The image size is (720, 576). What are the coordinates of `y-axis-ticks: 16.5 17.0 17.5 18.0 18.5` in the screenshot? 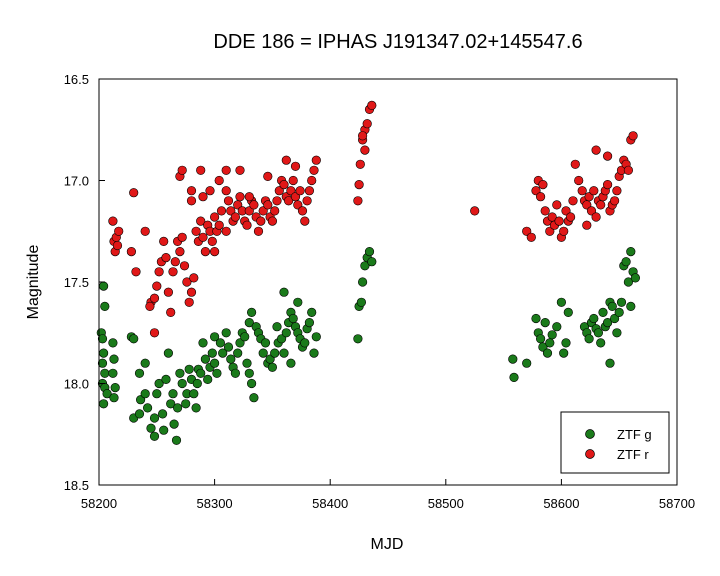 It's located at (84, 282).